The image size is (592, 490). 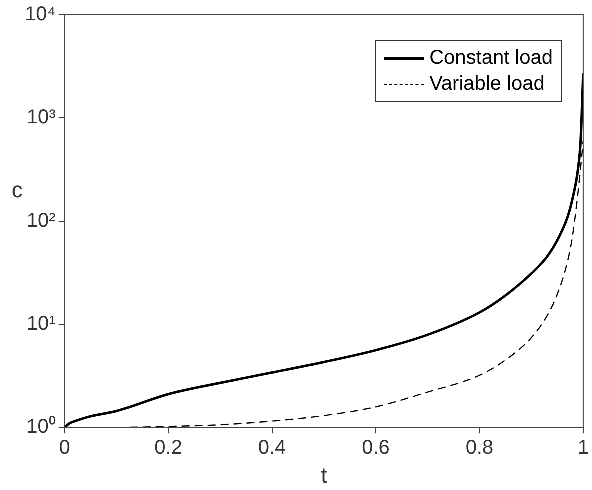 I want to click on y-tick-label: 10⁴, so click(x=40, y=15).